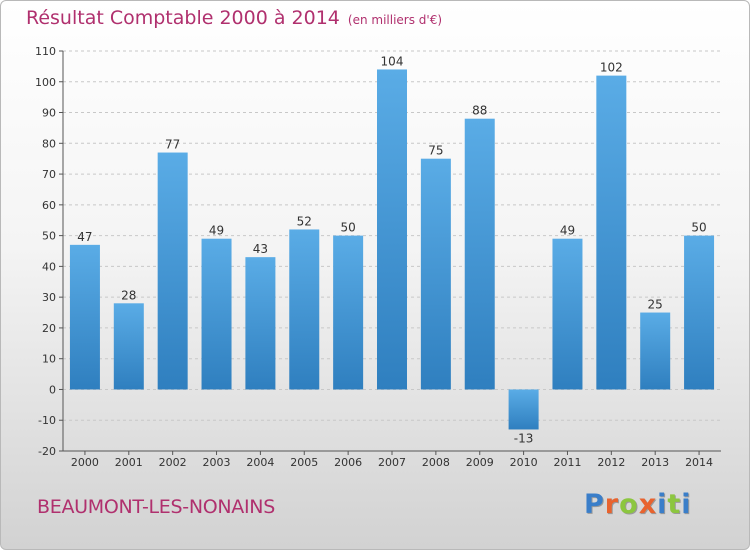 This screenshot has width=750, height=550. What do you see at coordinates (49, 174) in the screenshot?
I see `y-tick-label: 70` at bounding box center [49, 174].